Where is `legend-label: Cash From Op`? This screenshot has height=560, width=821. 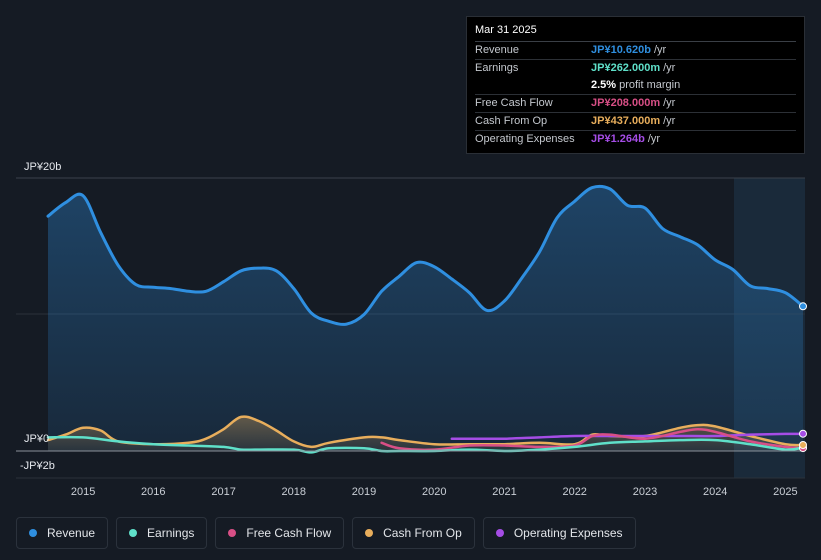
legend-label: Cash From Op is located at coordinates (422, 533).